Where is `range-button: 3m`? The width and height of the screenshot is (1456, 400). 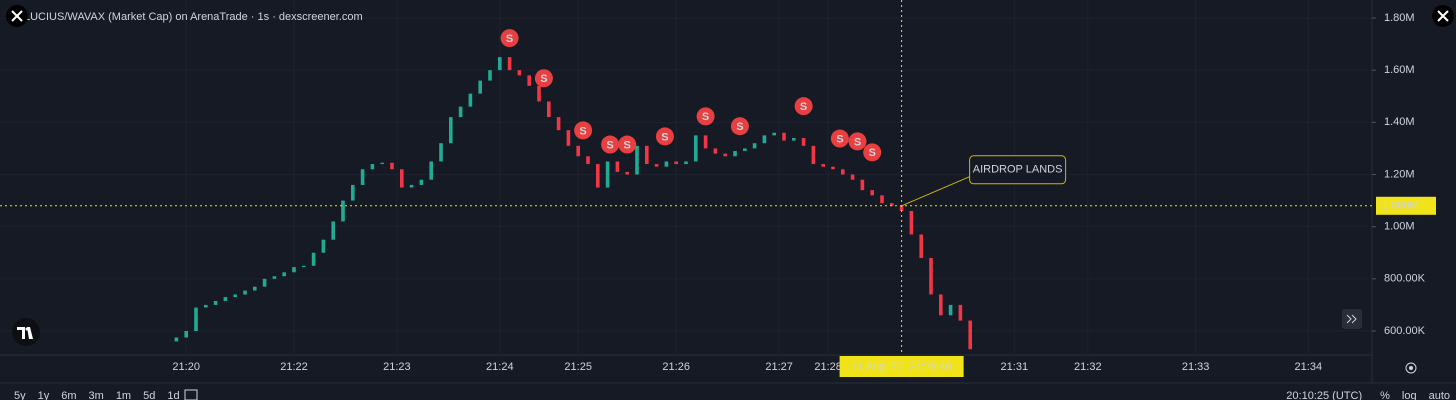
range-button: 3m is located at coordinates (96, 395).